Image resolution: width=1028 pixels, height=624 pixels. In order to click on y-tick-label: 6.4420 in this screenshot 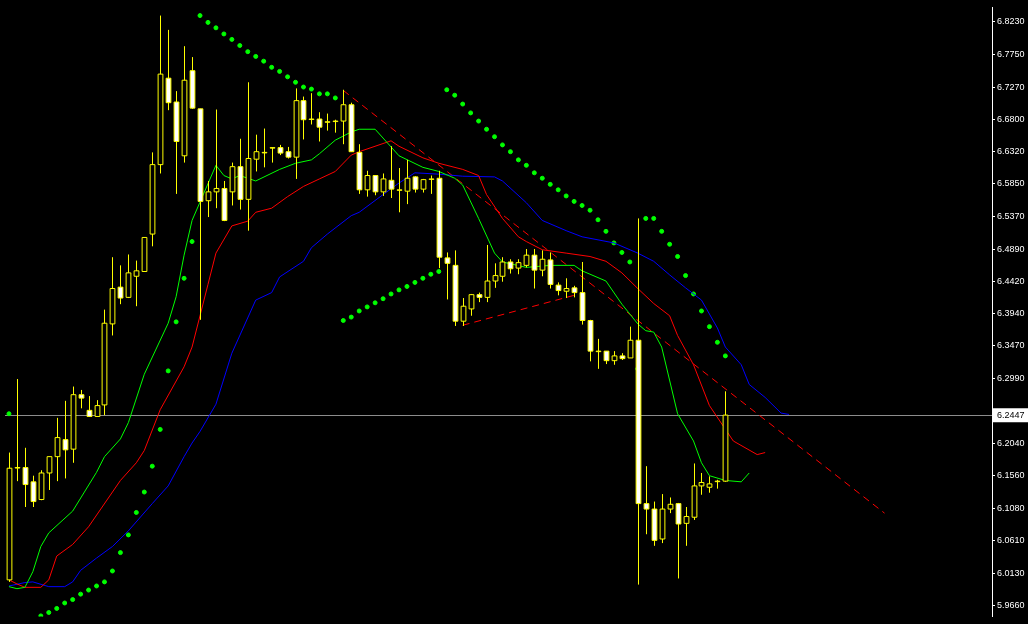, I will do `click(1011, 280)`.